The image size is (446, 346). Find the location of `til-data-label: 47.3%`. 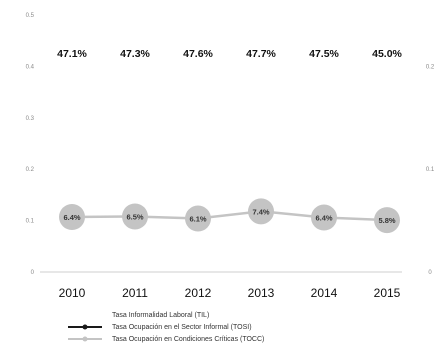

til-data-label: 47.3% is located at coordinates (135, 54).